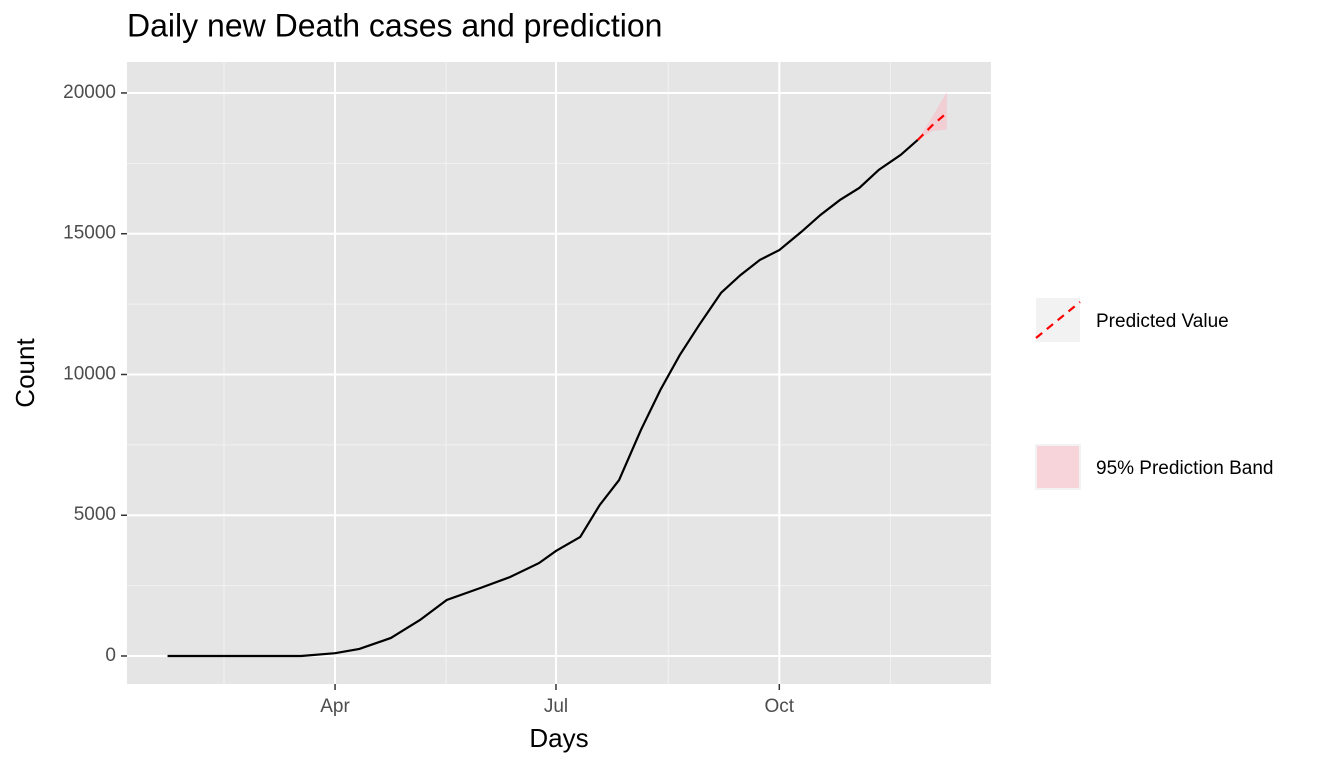 The image size is (1344, 768). I want to click on legend-line, so click(1058, 320).